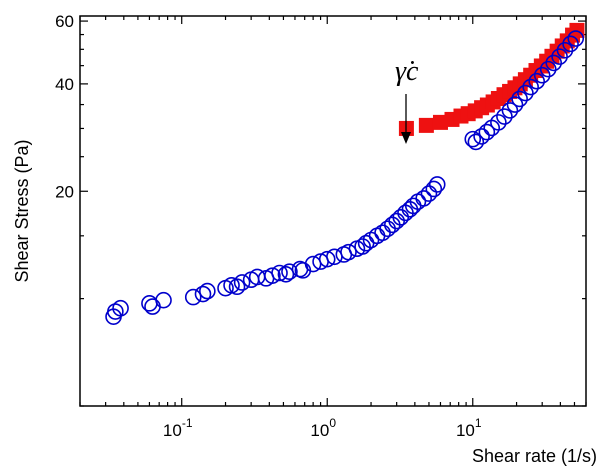  I want to click on x-tick-label: 10⁰, so click(323, 428).